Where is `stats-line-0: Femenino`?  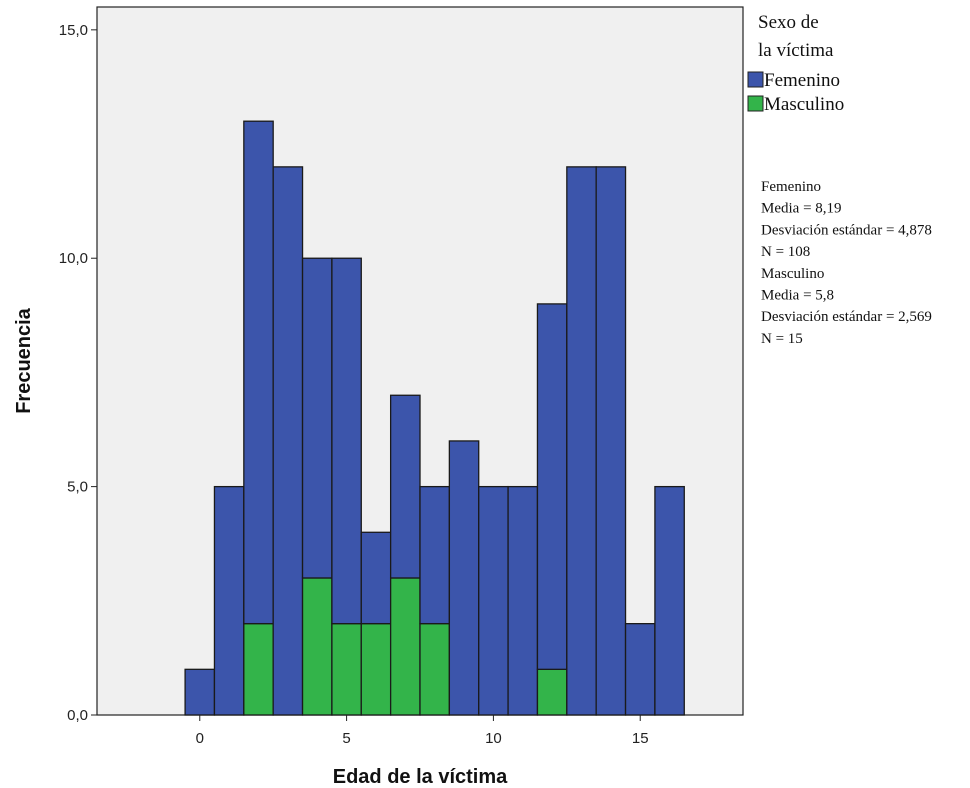 stats-line-0: Femenino is located at coordinates (791, 187).